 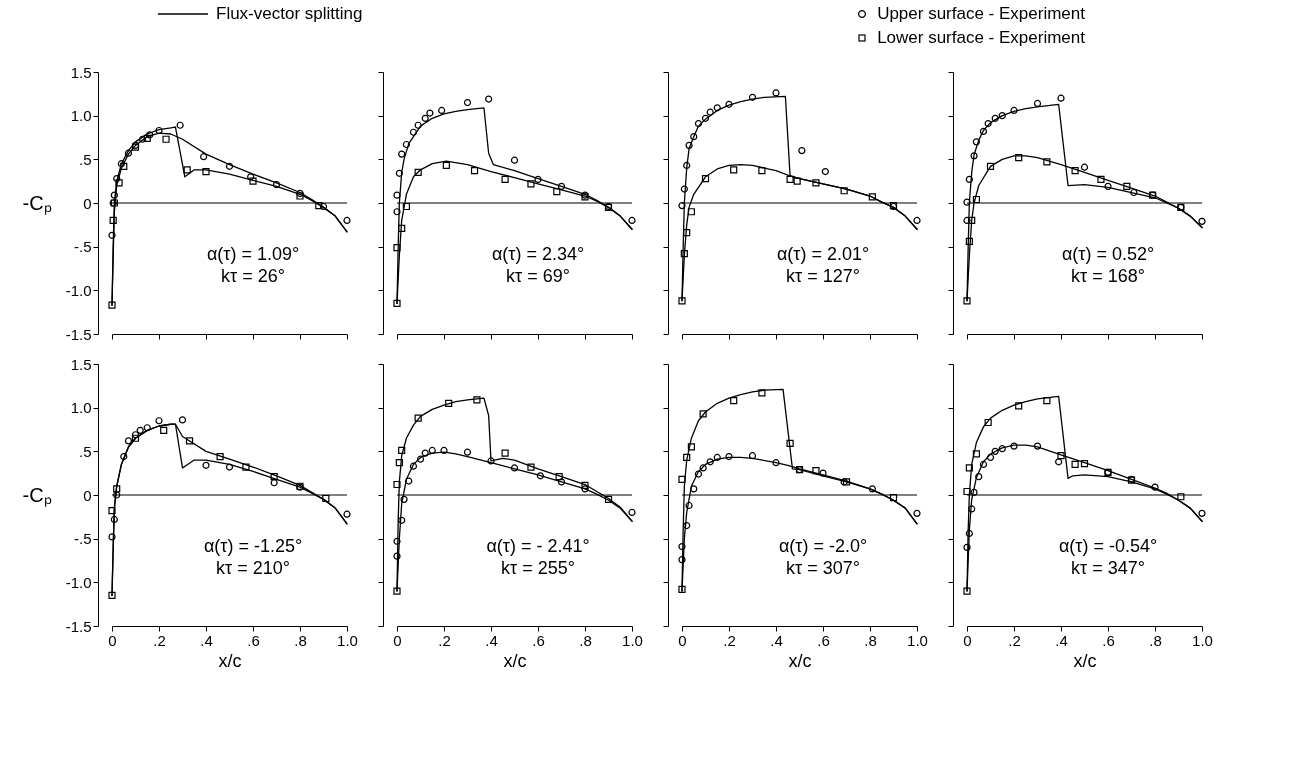 What do you see at coordinates (981, 38) in the screenshot?
I see `legend-label: Lower surface - Experiment` at bounding box center [981, 38].